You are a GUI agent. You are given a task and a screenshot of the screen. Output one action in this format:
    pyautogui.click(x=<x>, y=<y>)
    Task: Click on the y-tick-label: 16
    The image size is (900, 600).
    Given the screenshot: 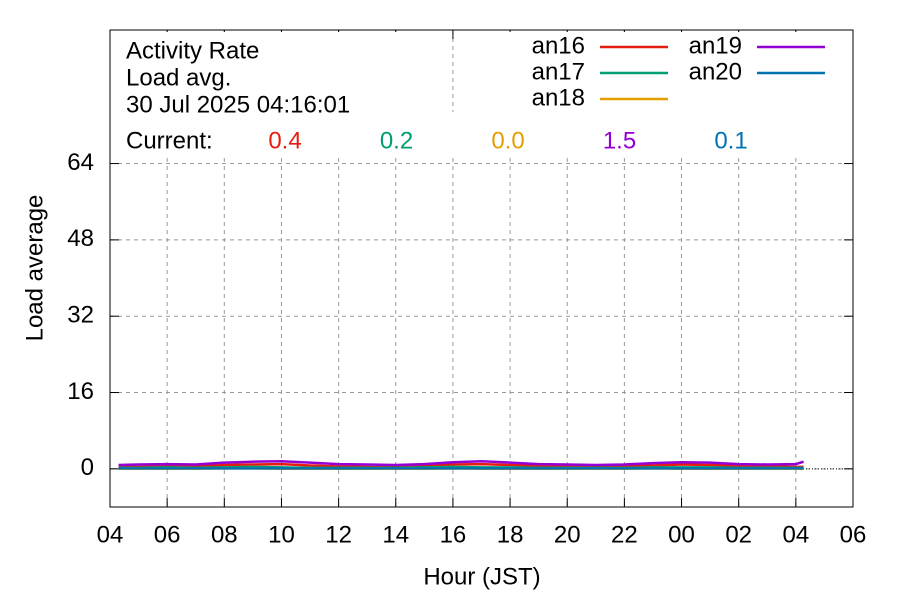 What is the action you would take?
    pyautogui.click(x=80, y=391)
    